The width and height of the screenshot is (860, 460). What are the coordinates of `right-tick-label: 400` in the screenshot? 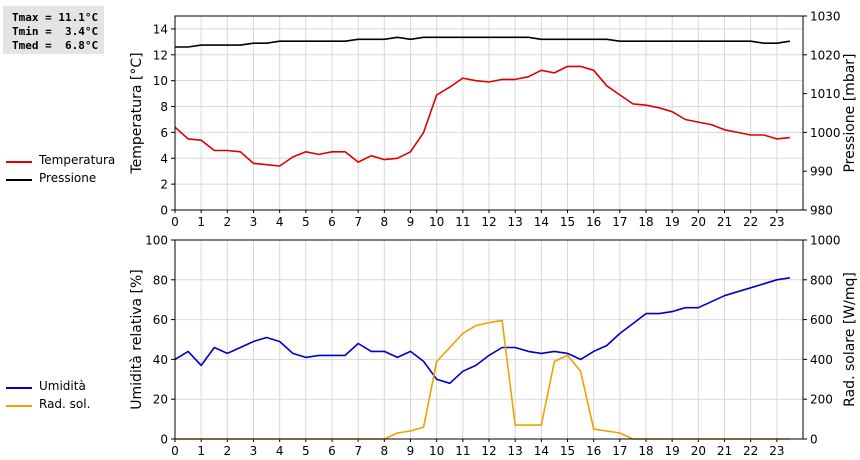 It's located at (821, 360).